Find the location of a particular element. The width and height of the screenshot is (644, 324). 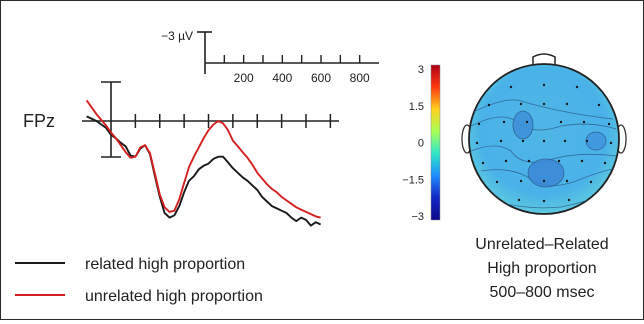

scalp-contours is located at coordinates (543, 154).